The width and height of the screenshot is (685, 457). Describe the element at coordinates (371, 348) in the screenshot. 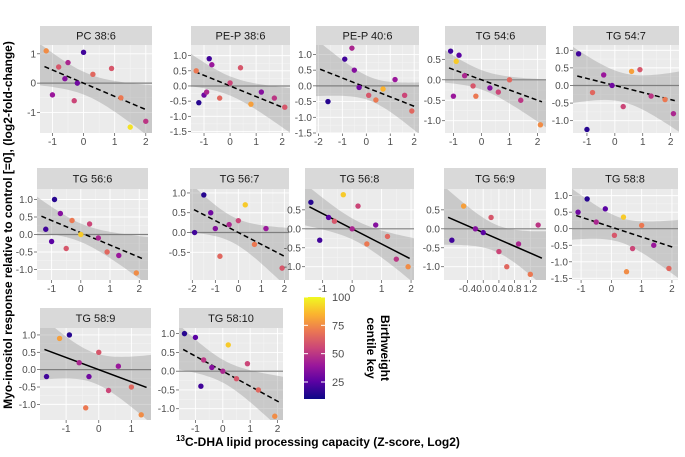

I see `legend-title-line2: centile key` at that location.